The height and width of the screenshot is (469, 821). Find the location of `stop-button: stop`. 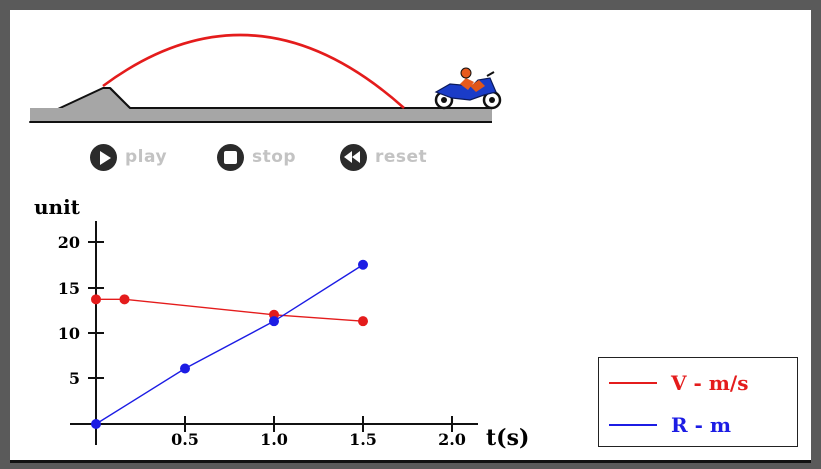

stop-button: stop is located at coordinates (256, 157).